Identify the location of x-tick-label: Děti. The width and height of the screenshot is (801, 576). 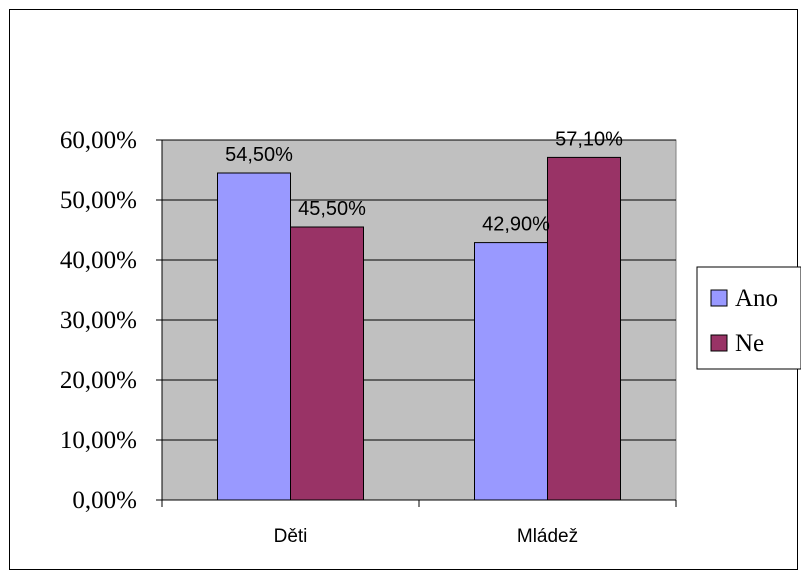
(291, 536).